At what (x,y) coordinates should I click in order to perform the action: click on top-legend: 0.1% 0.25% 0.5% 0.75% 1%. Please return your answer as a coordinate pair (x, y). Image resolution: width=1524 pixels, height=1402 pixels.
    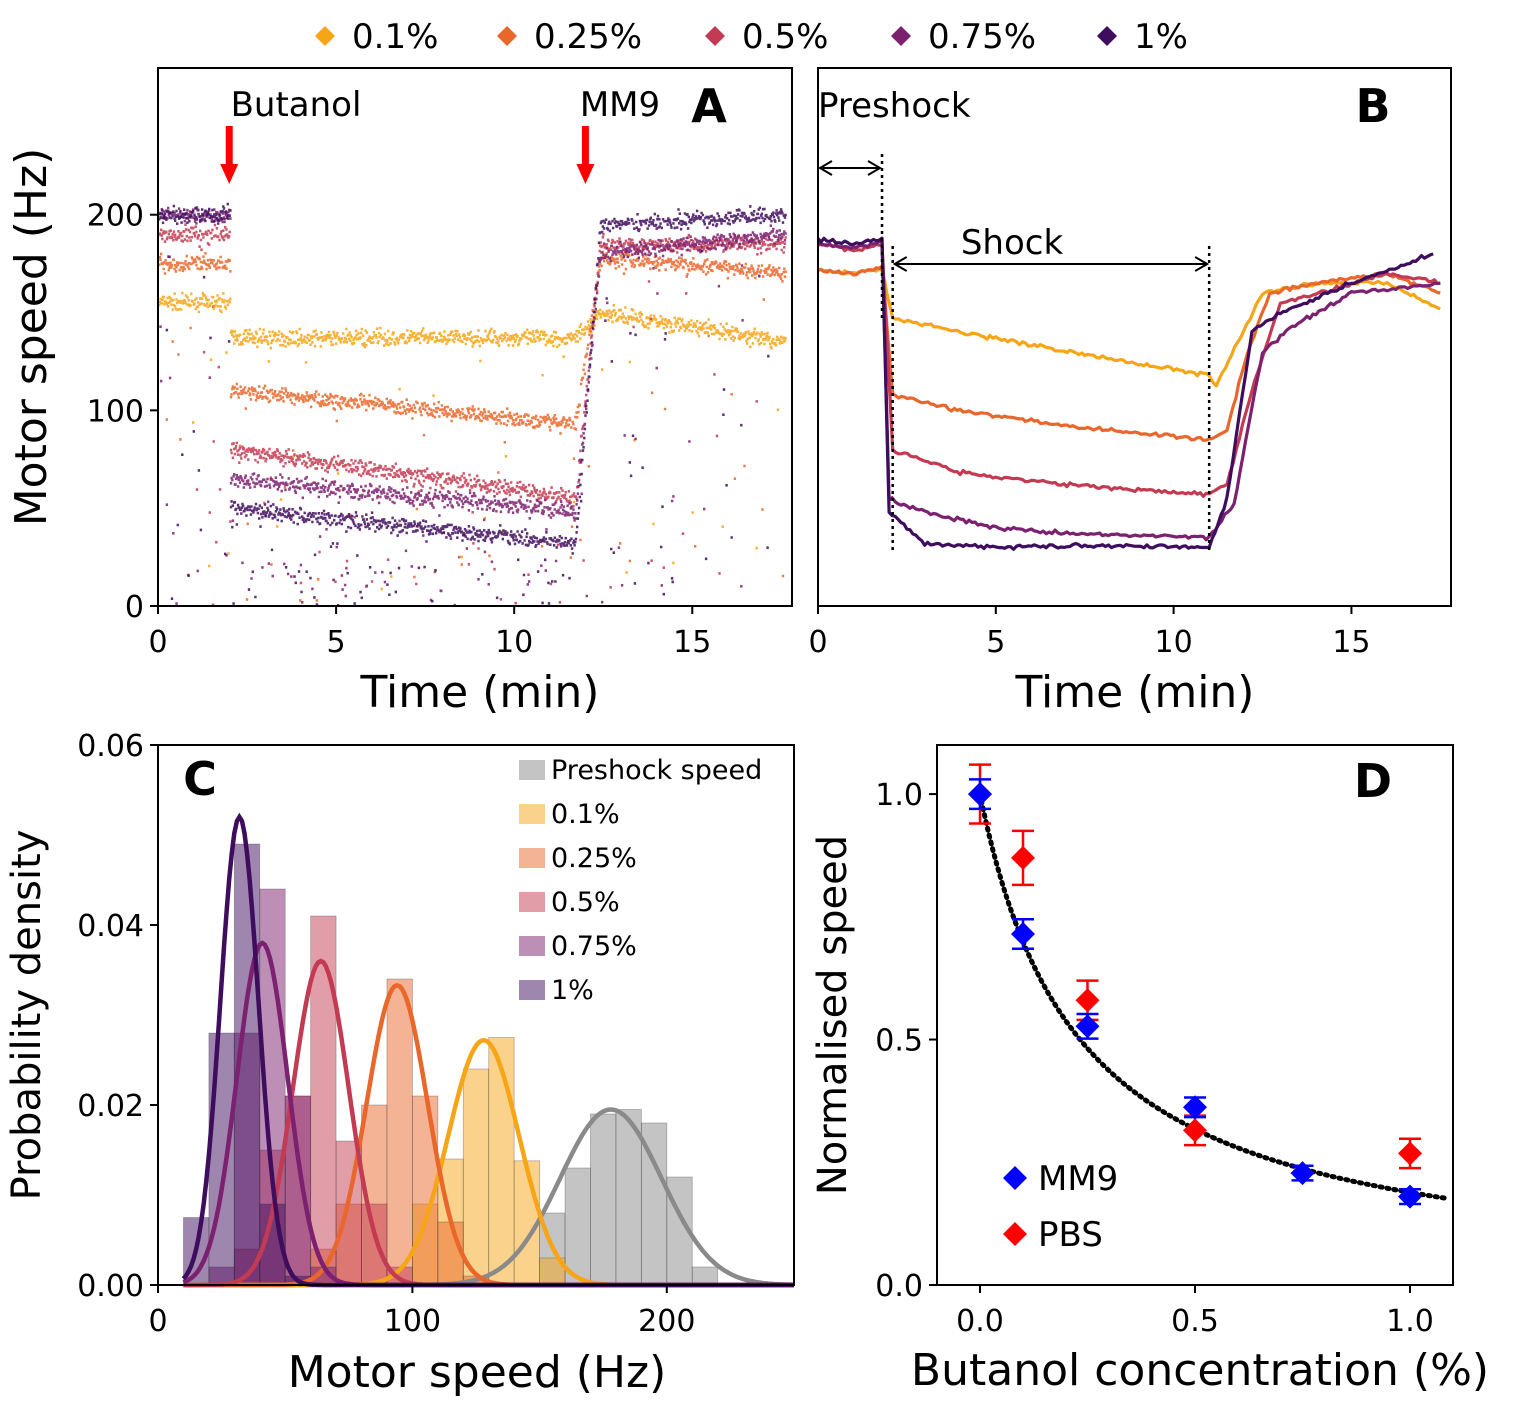
    Looking at the image, I should click on (751, 37).